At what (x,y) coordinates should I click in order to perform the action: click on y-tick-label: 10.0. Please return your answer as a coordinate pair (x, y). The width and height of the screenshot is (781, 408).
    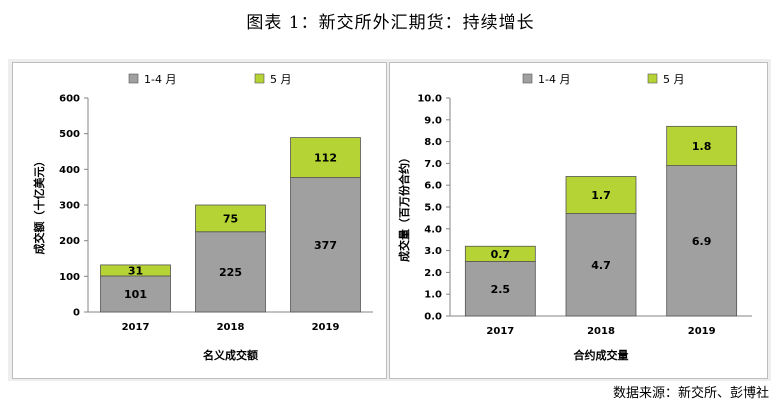
    Looking at the image, I should click on (429, 99).